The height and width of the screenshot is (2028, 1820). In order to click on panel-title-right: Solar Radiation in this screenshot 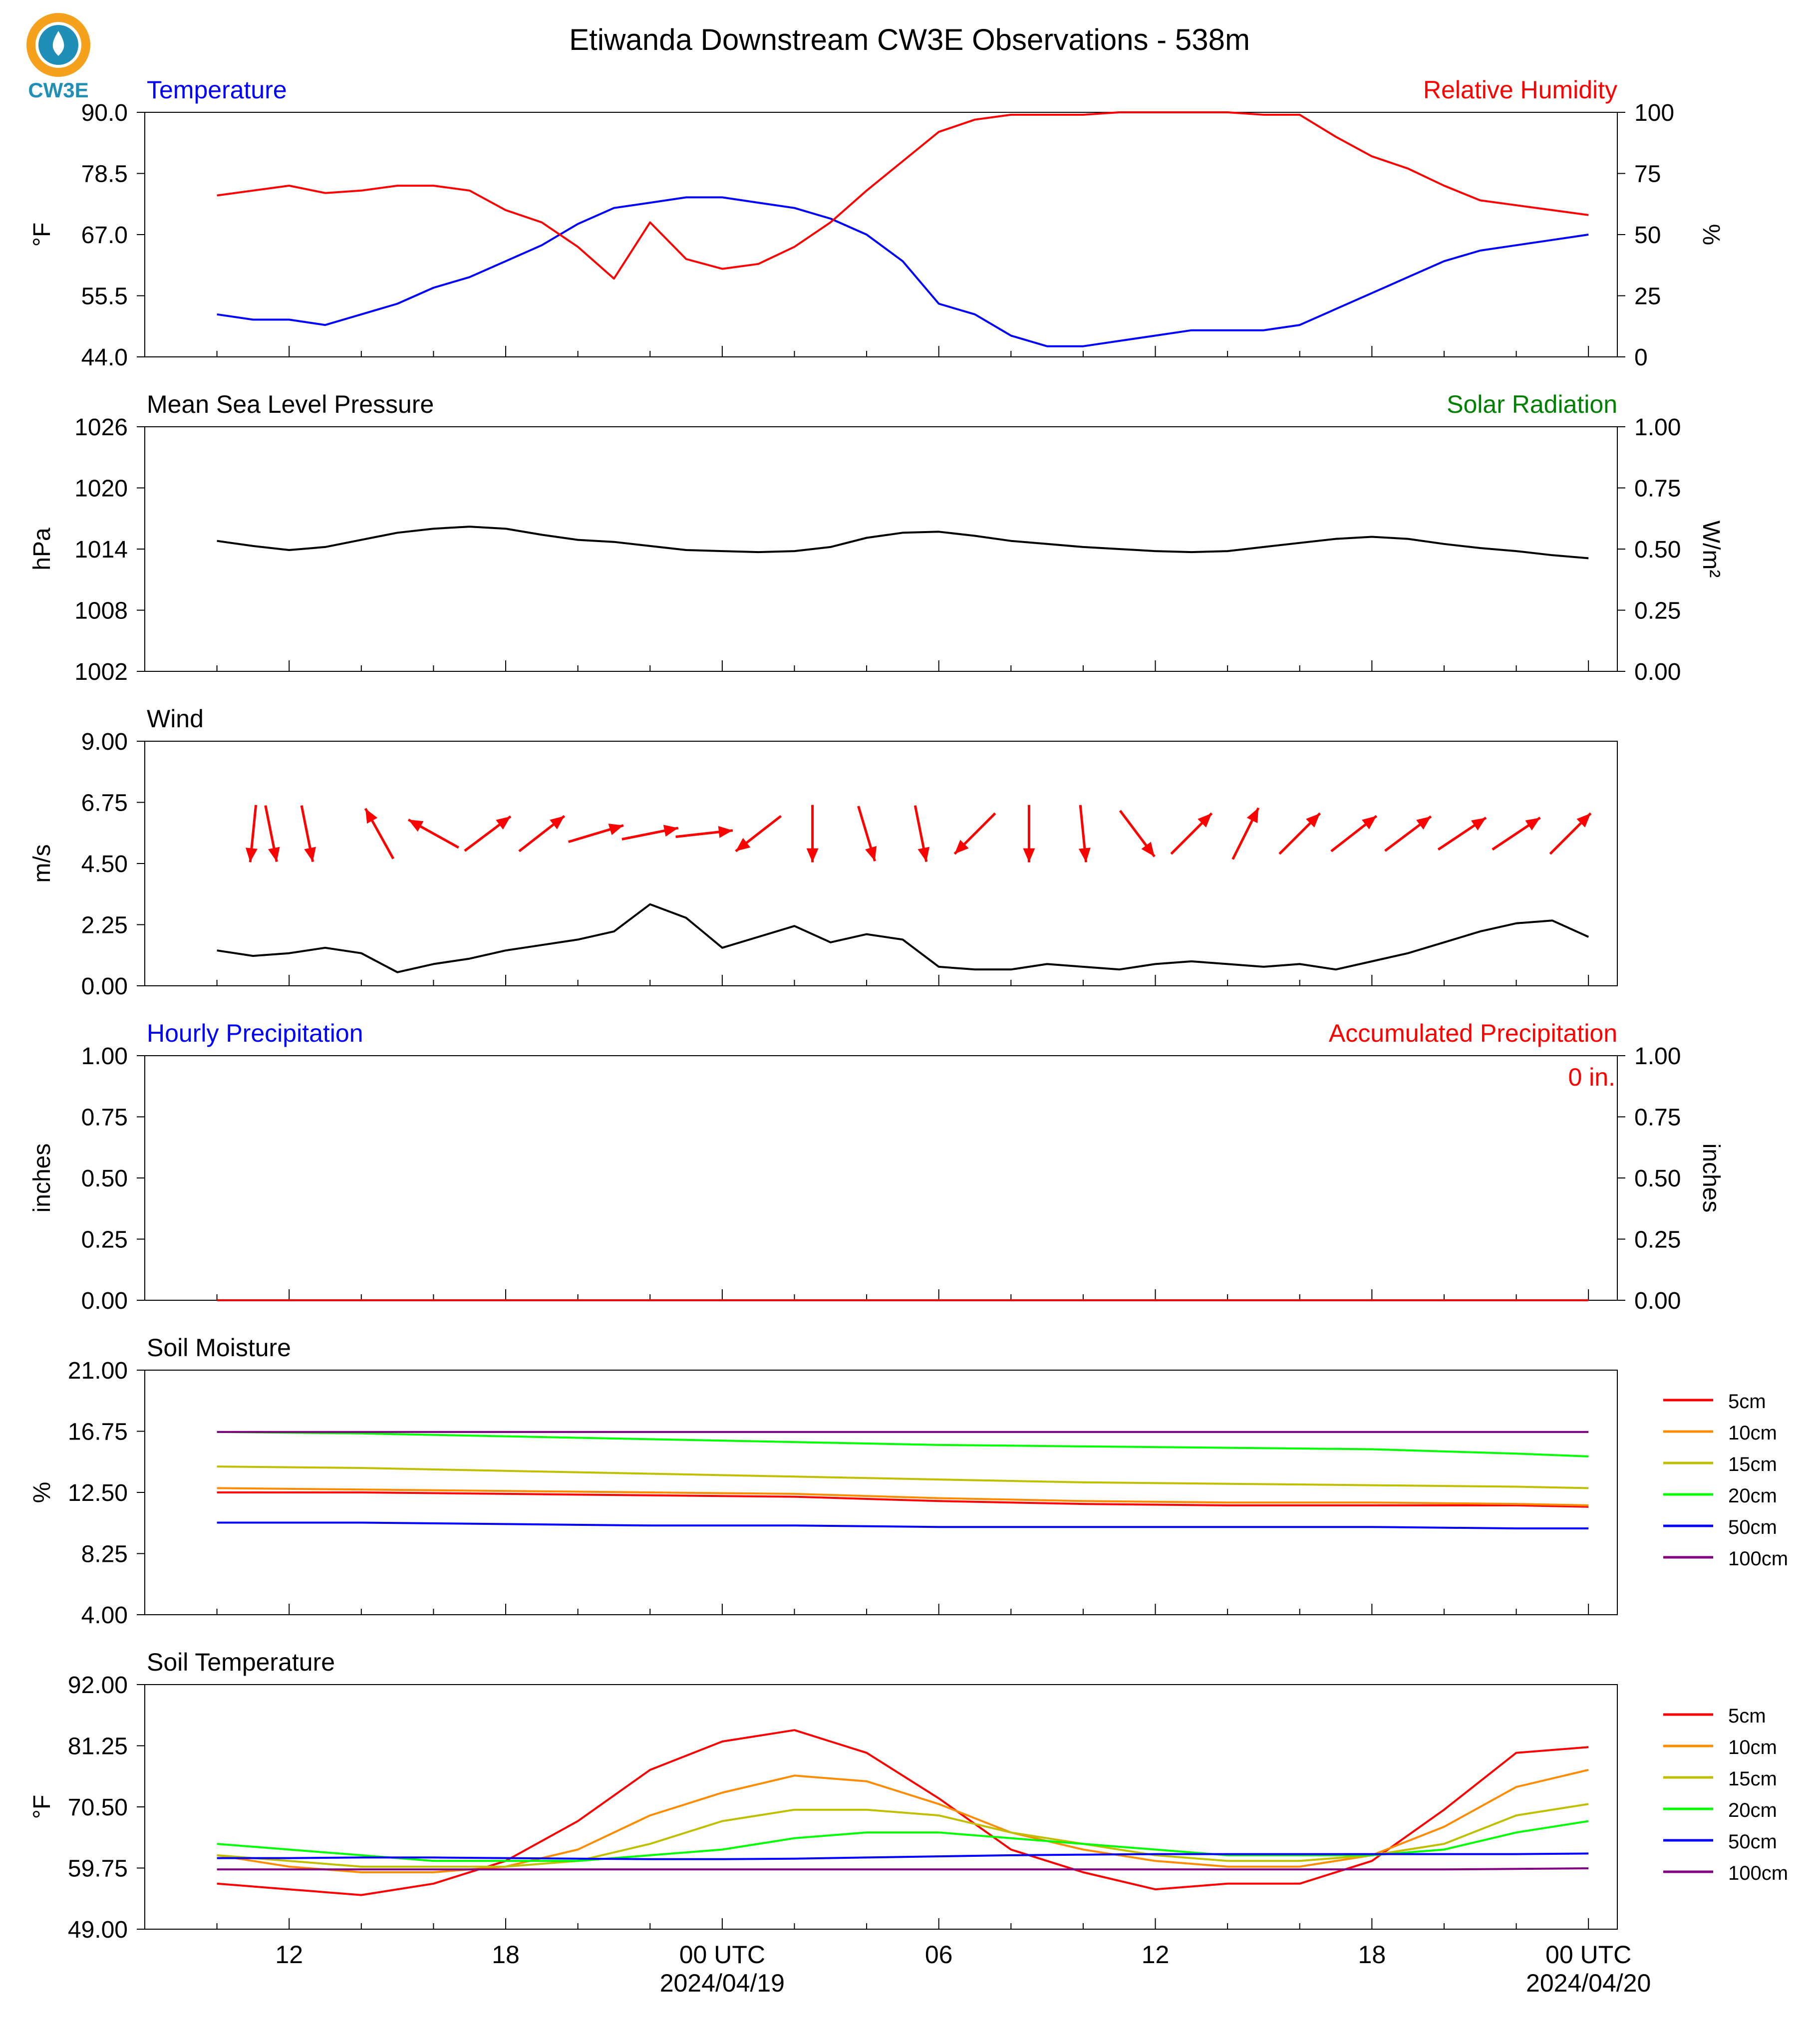, I will do `click(1532, 404)`.